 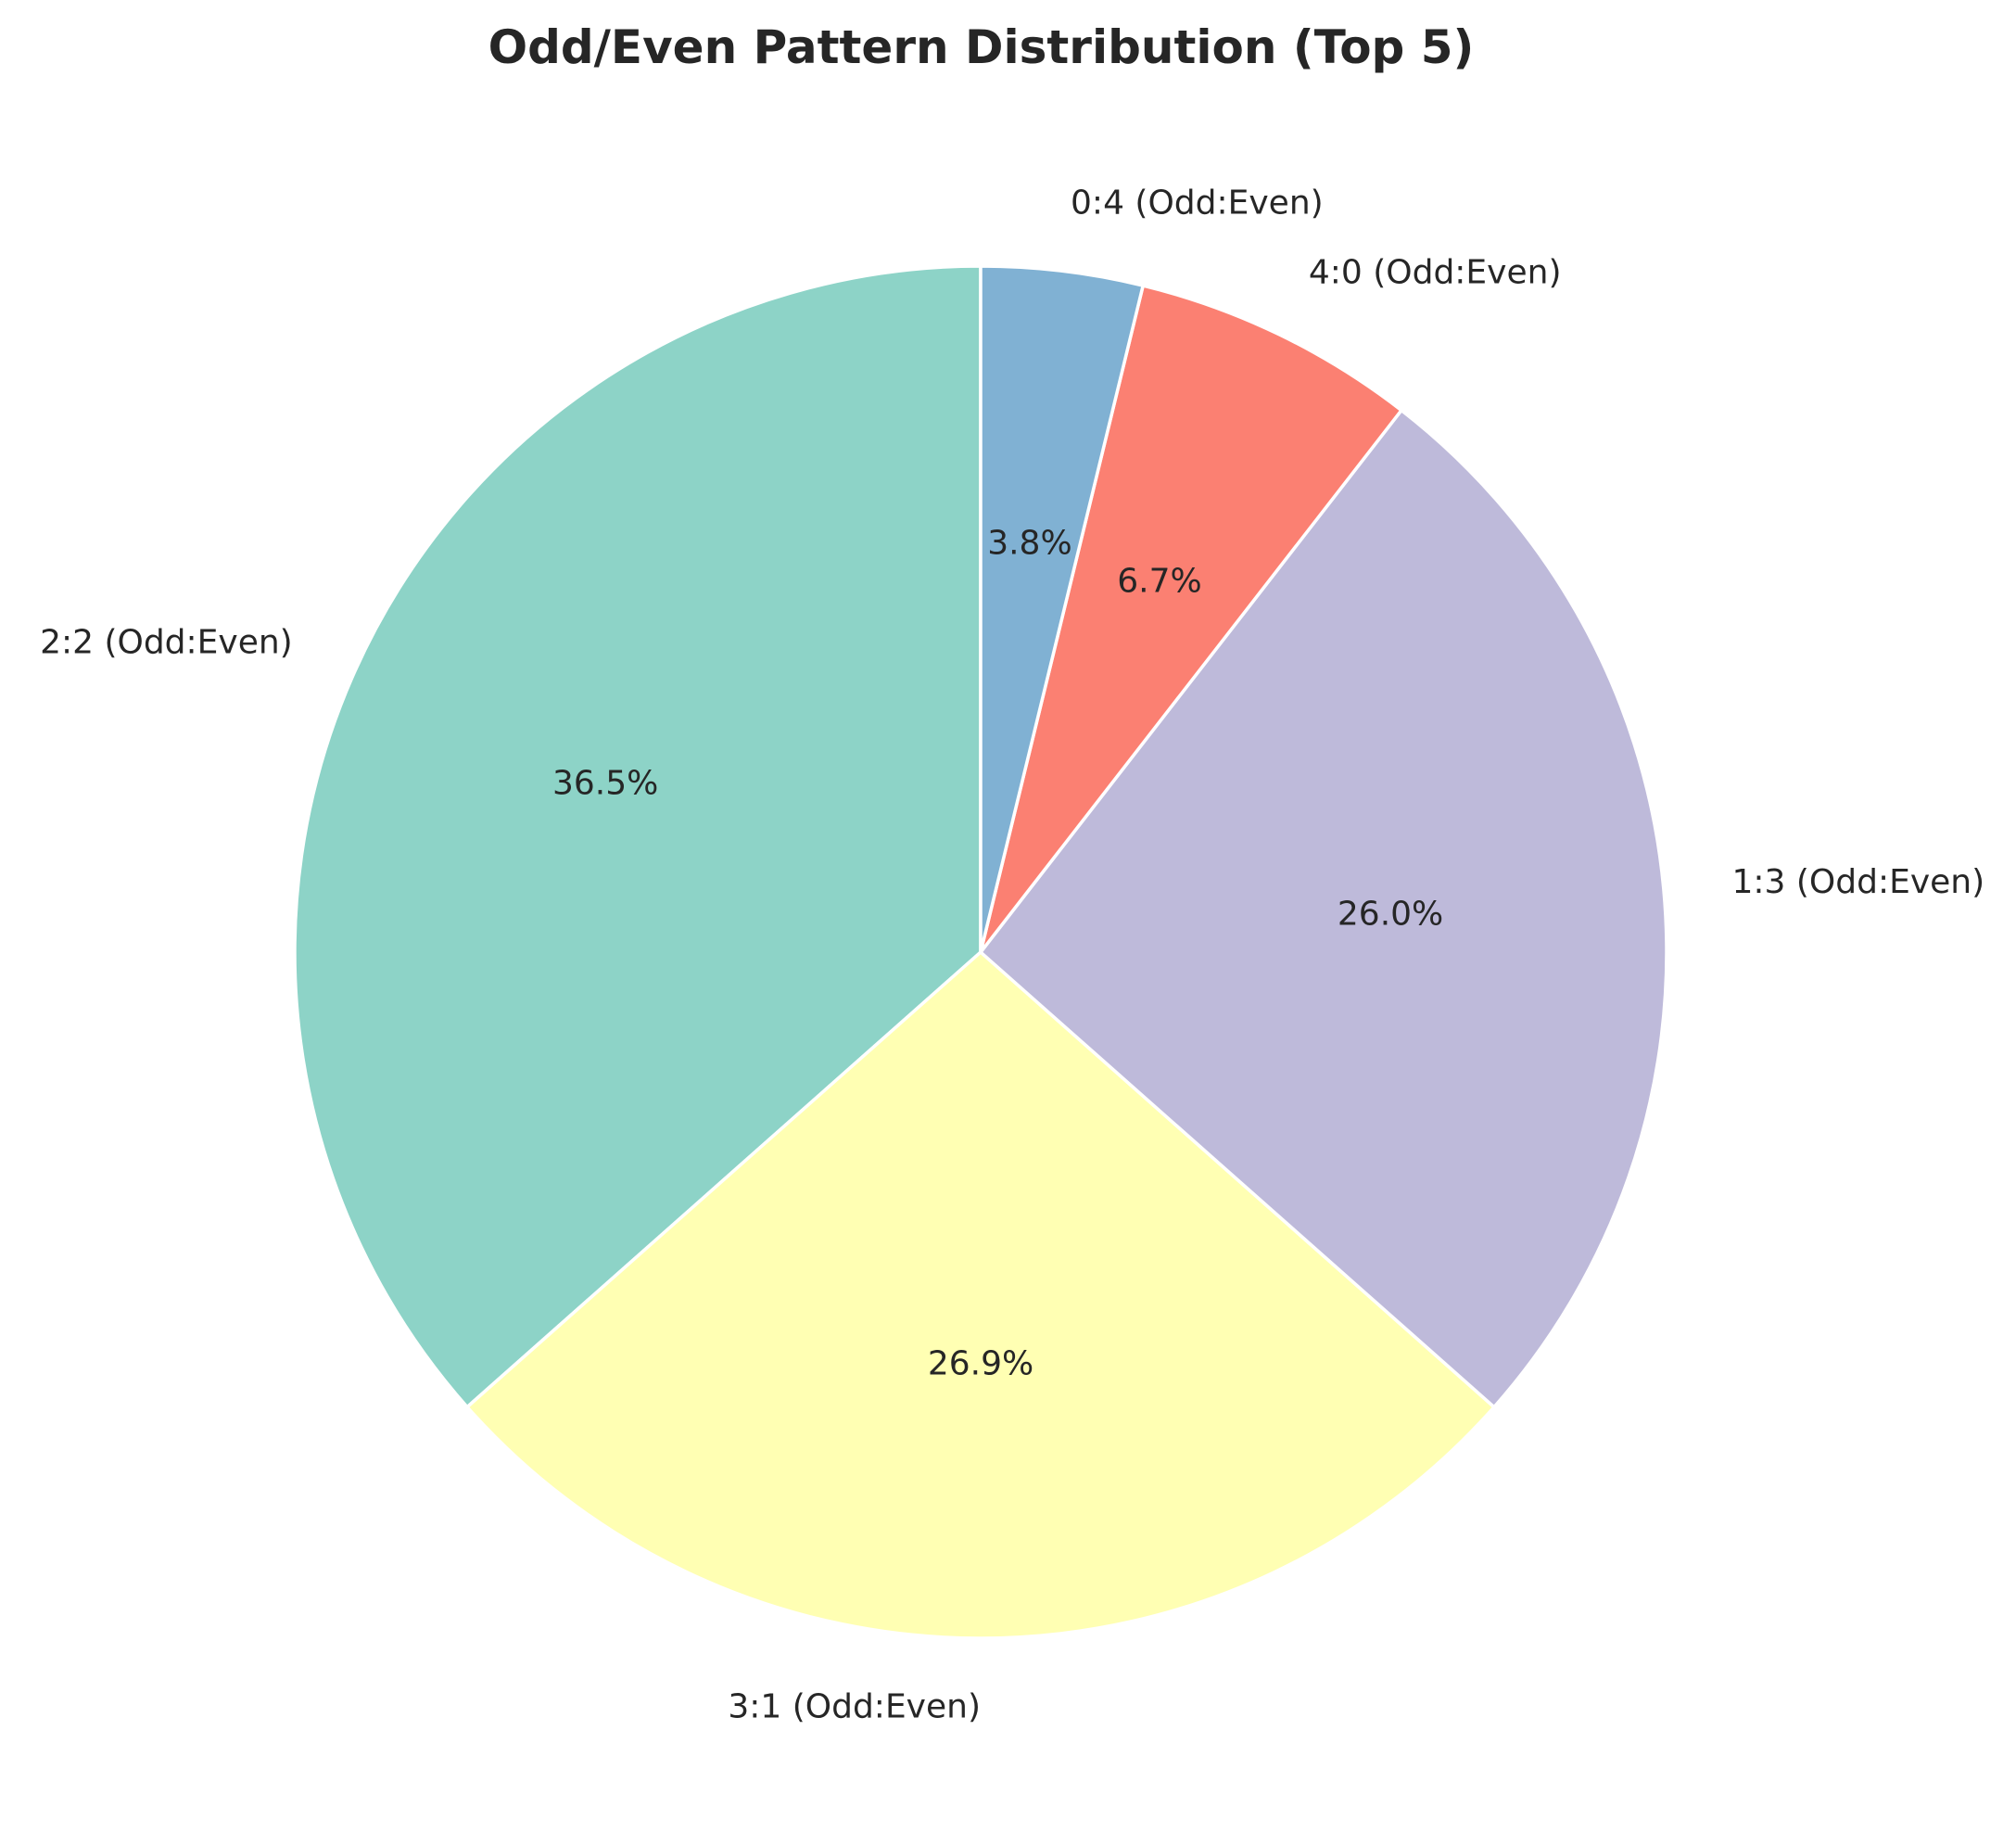 What do you see at coordinates (1435, 272) in the screenshot?
I see `category-label: 4:0 (Odd:Even)` at bounding box center [1435, 272].